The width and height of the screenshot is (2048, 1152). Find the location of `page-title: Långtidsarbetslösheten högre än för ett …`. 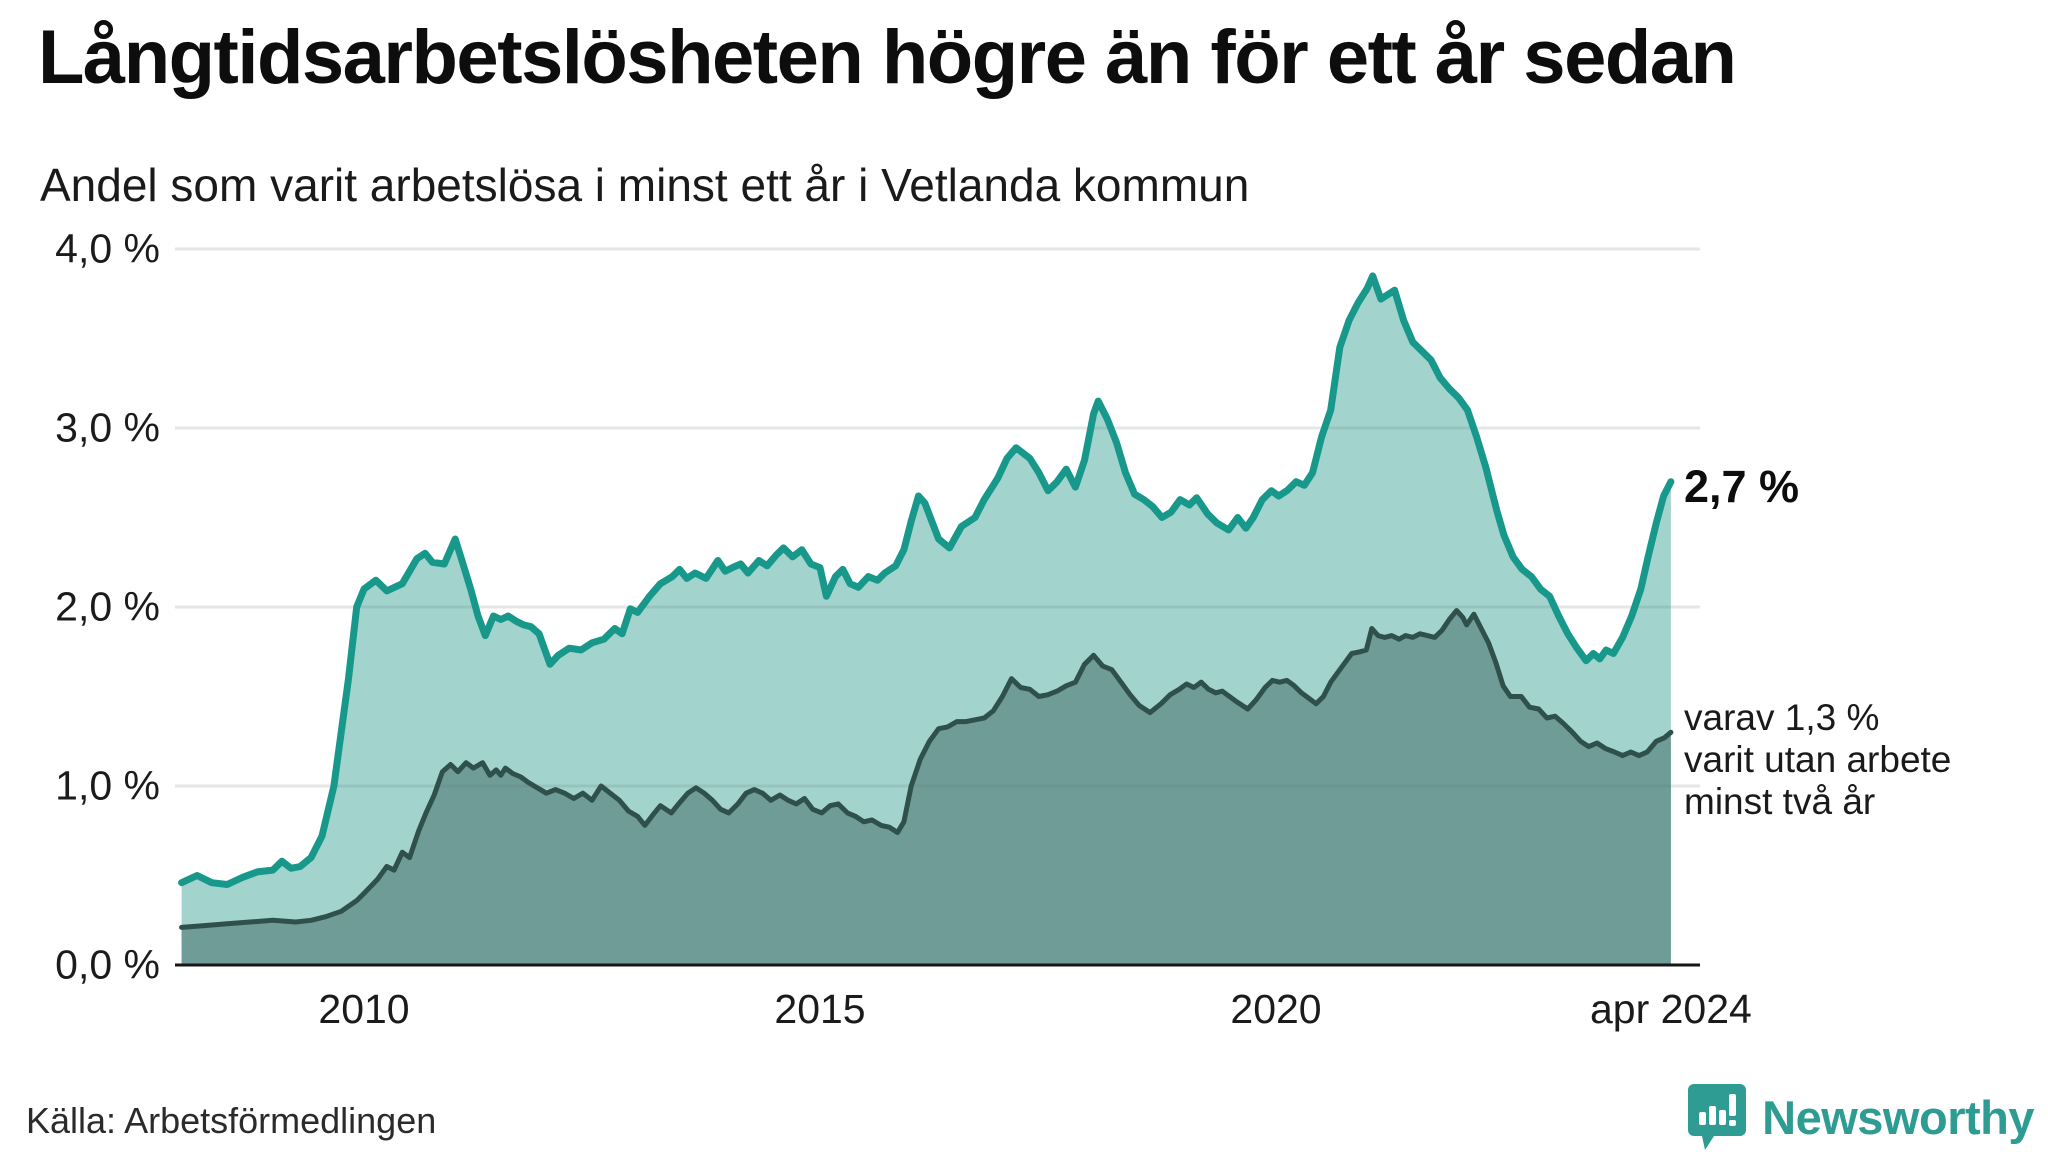

page-title: Långtidsarbetslösheten högre än för ett … is located at coordinates (887, 57).